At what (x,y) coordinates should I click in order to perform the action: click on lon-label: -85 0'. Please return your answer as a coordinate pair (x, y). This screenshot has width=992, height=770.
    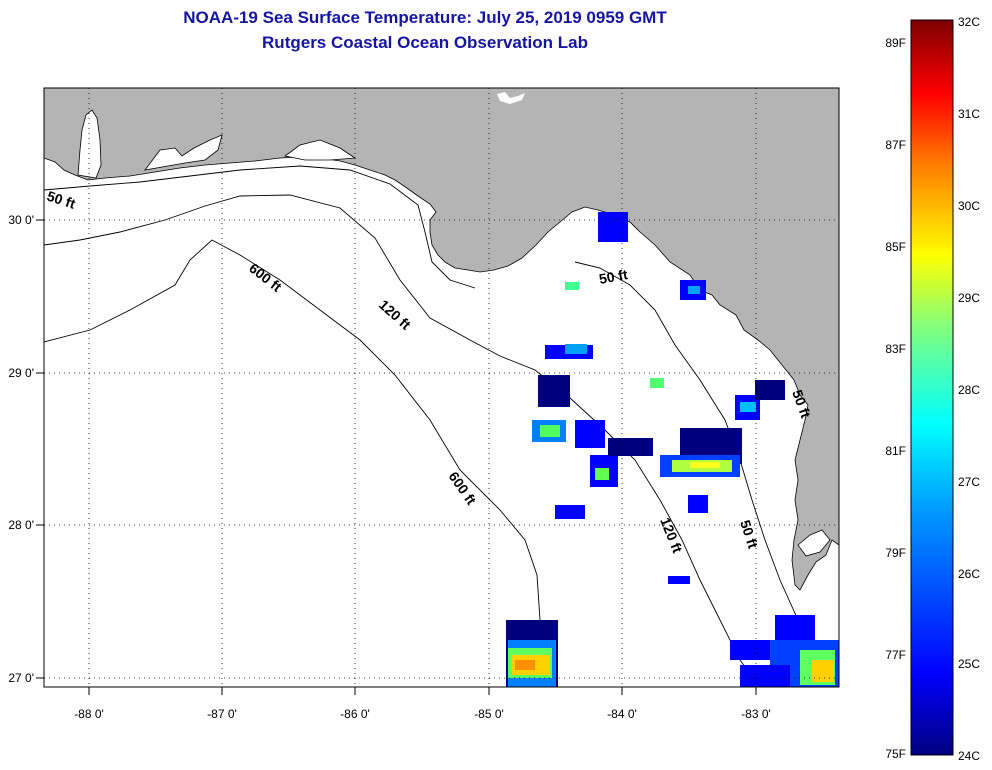
    Looking at the image, I should click on (489, 714).